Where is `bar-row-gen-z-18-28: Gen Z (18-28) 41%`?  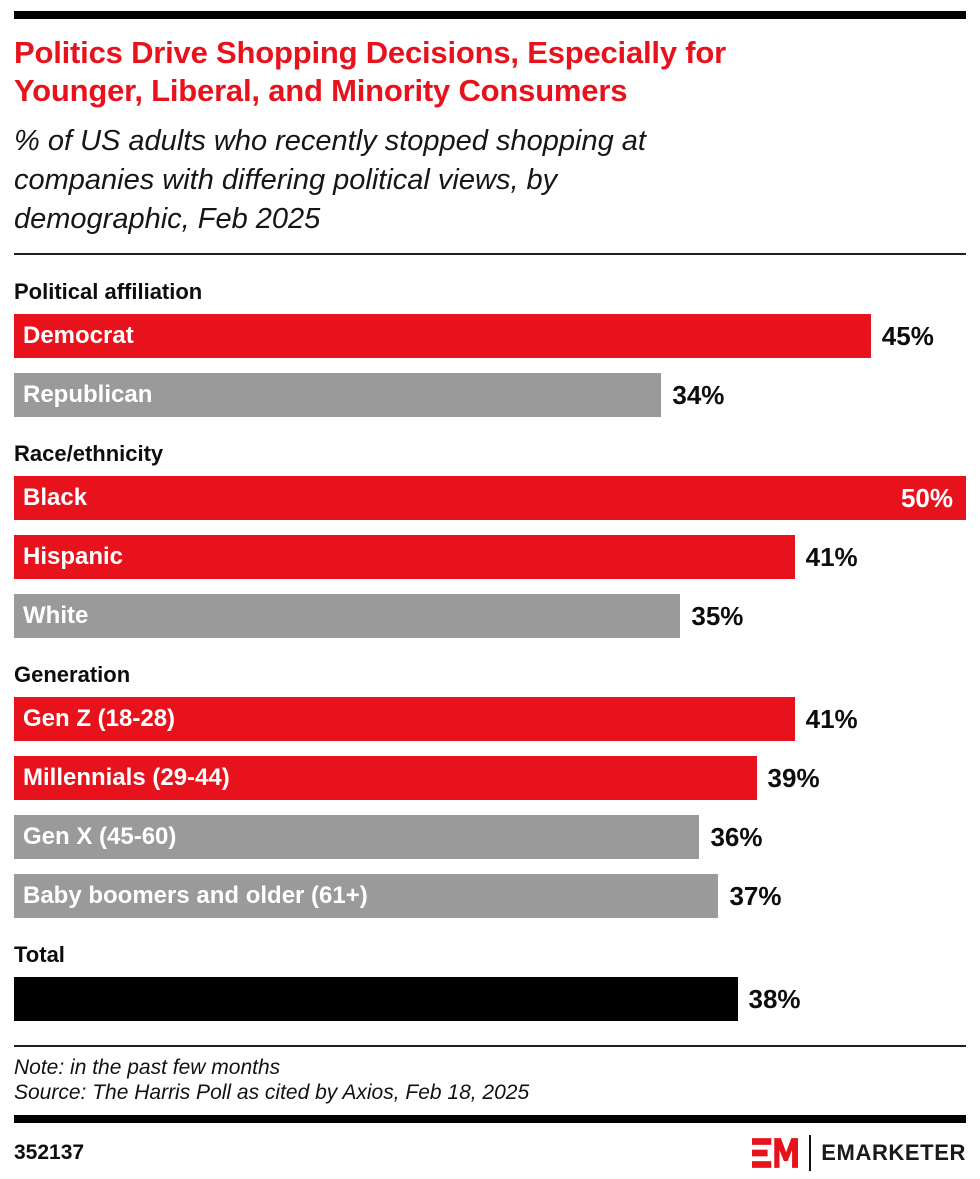
bar-row-gen-z-18-28: Gen Z (18-28) 41% is located at coordinates (490, 719).